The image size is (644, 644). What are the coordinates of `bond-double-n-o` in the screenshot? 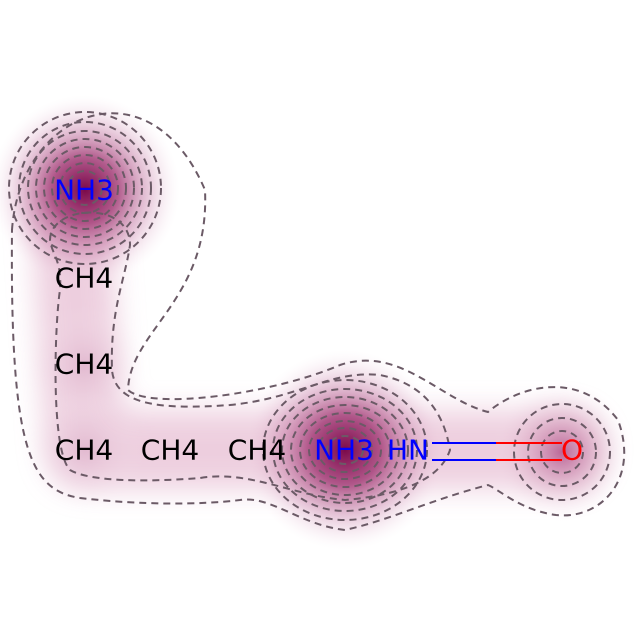 It's located at (497, 451).